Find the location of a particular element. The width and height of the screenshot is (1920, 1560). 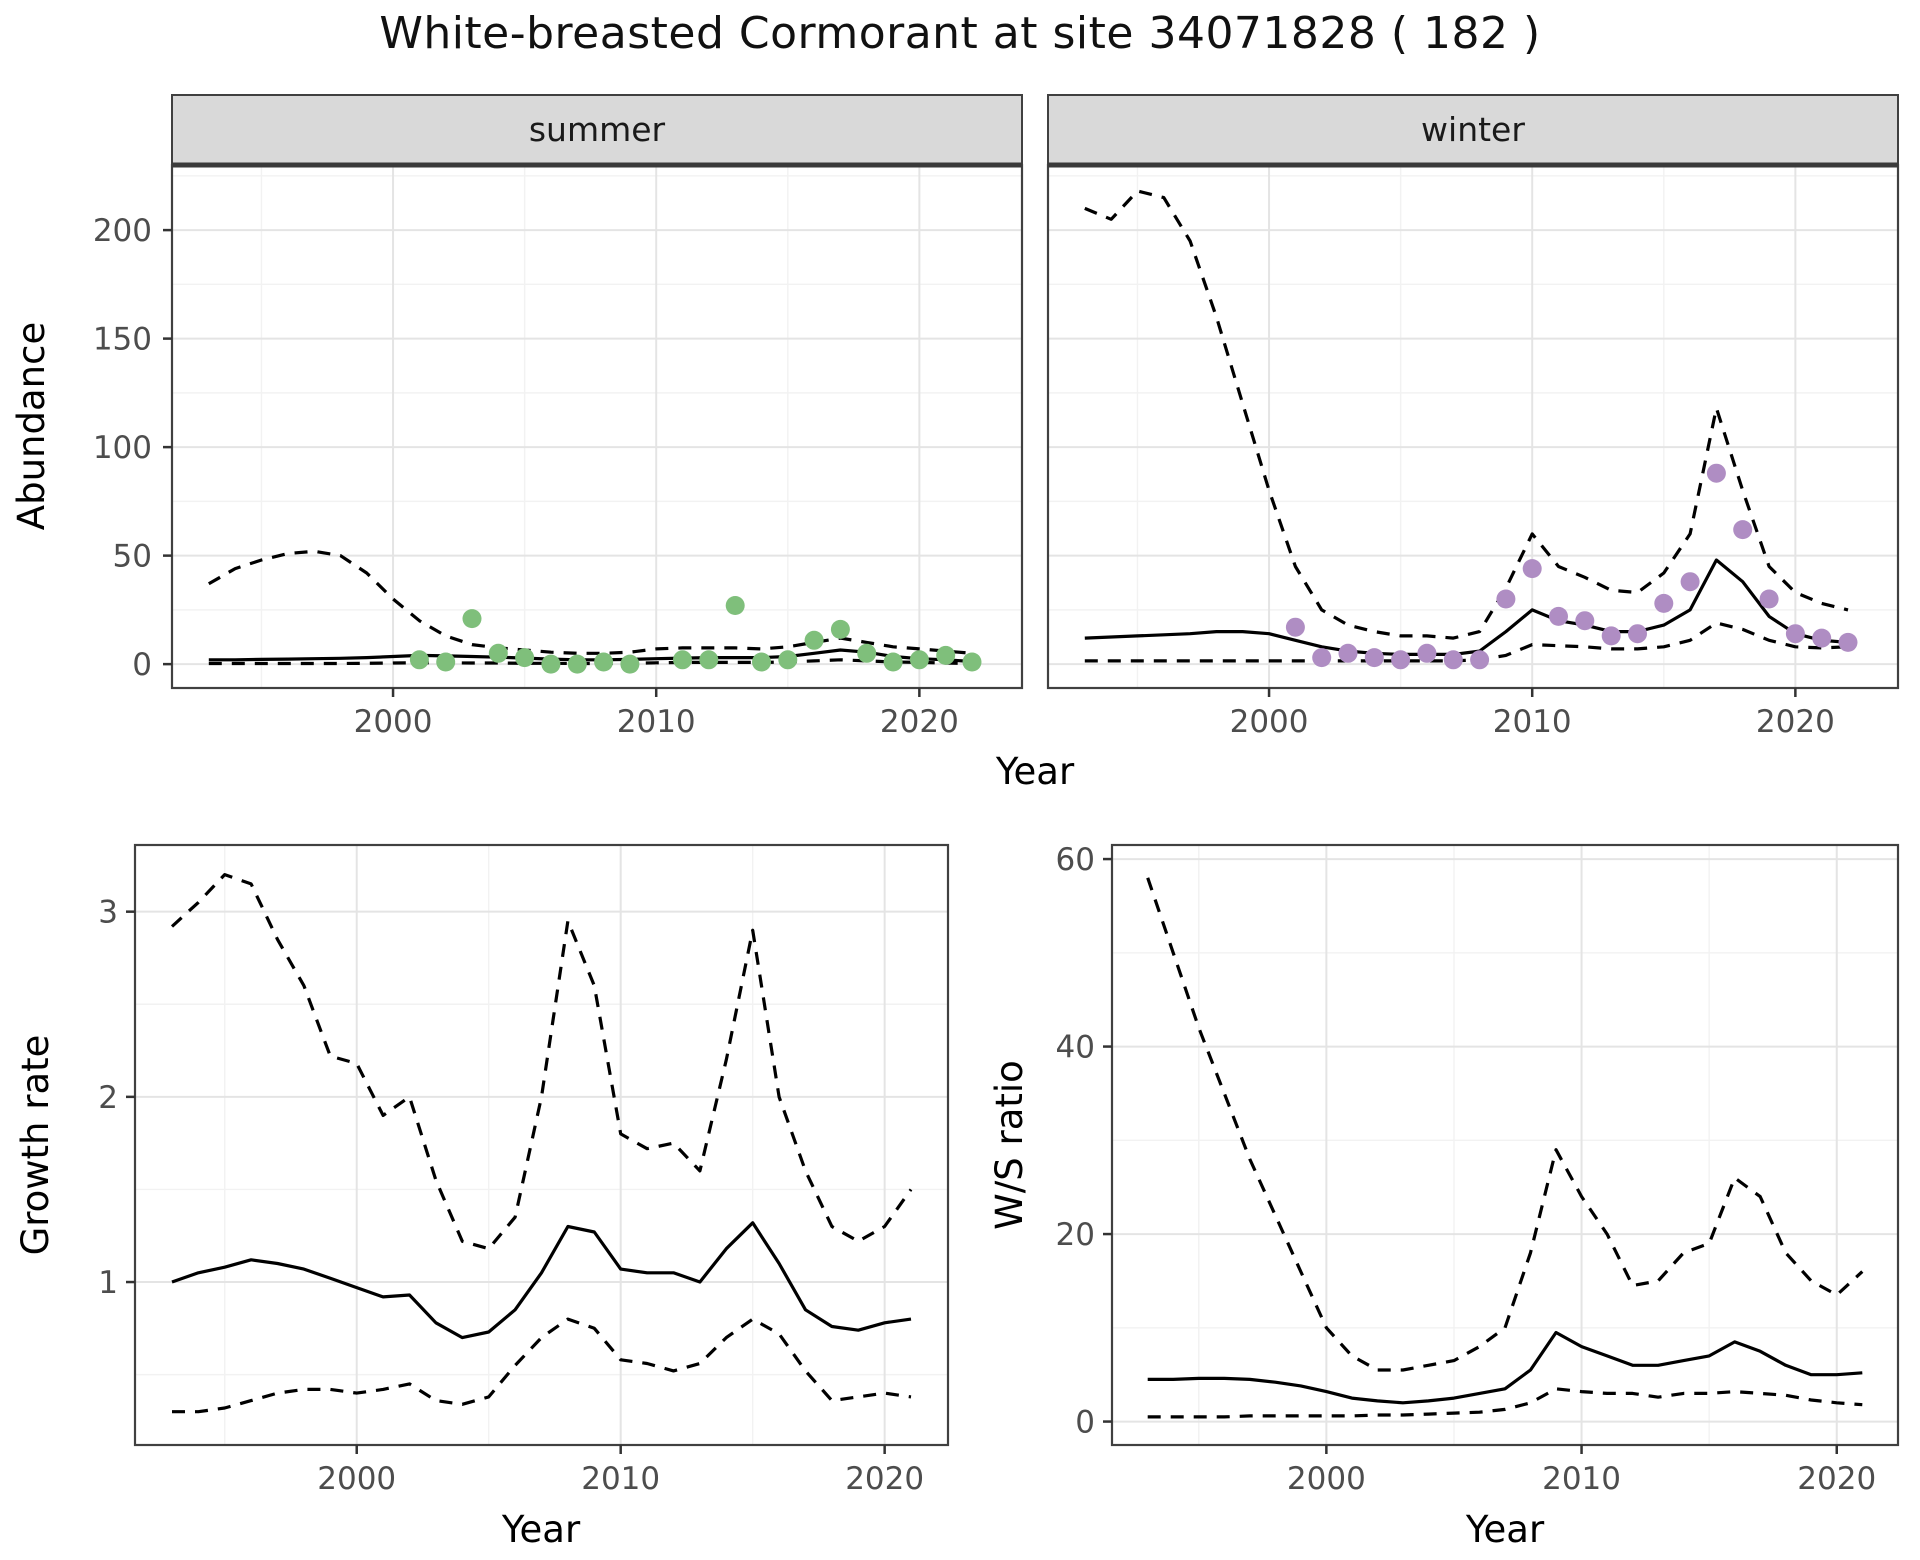

y-tick-label: 1 is located at coordinates (108, 1283).